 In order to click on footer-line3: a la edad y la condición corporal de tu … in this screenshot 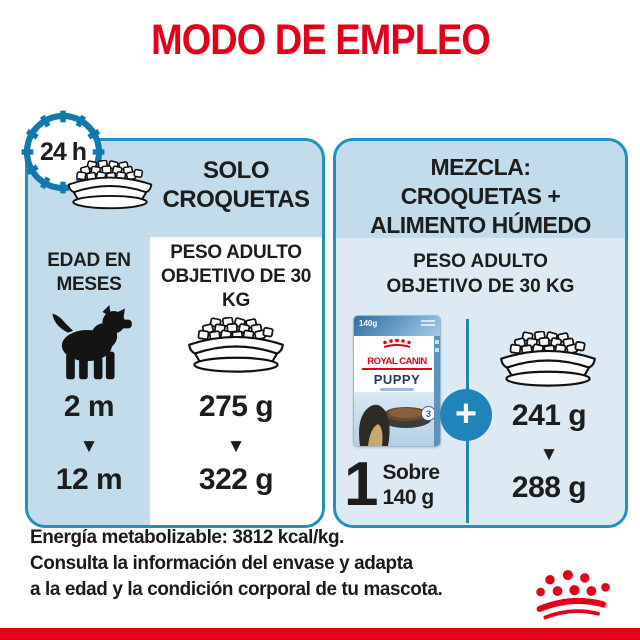, I will do `click(236, 589)`.